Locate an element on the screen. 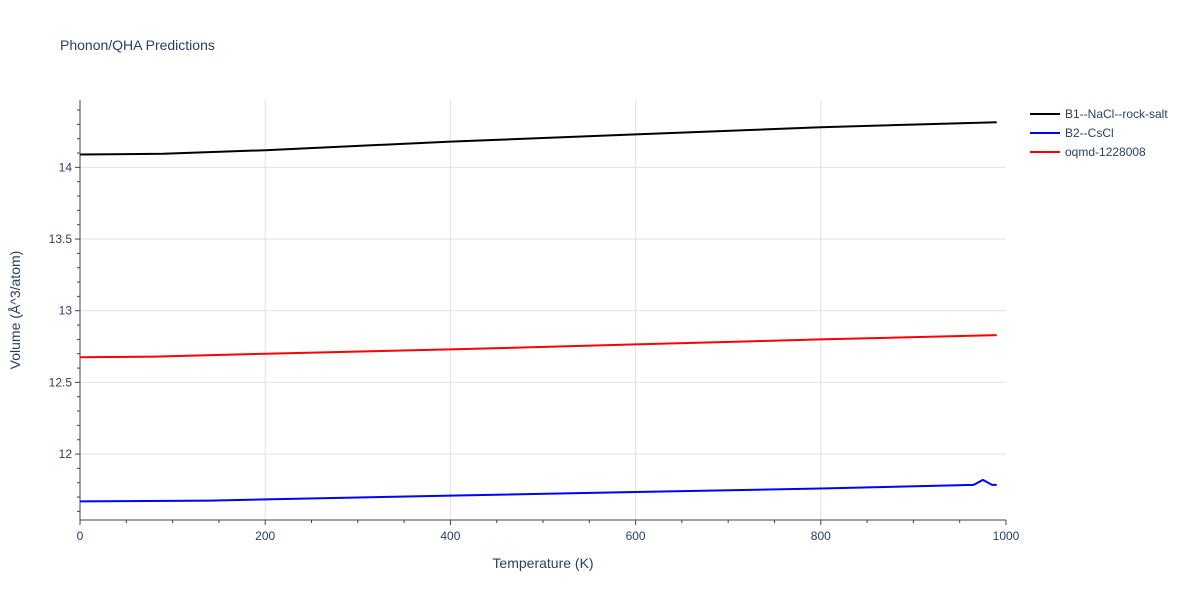  x-axis-title: Temperature (K) is located at coordinates (542, 563).